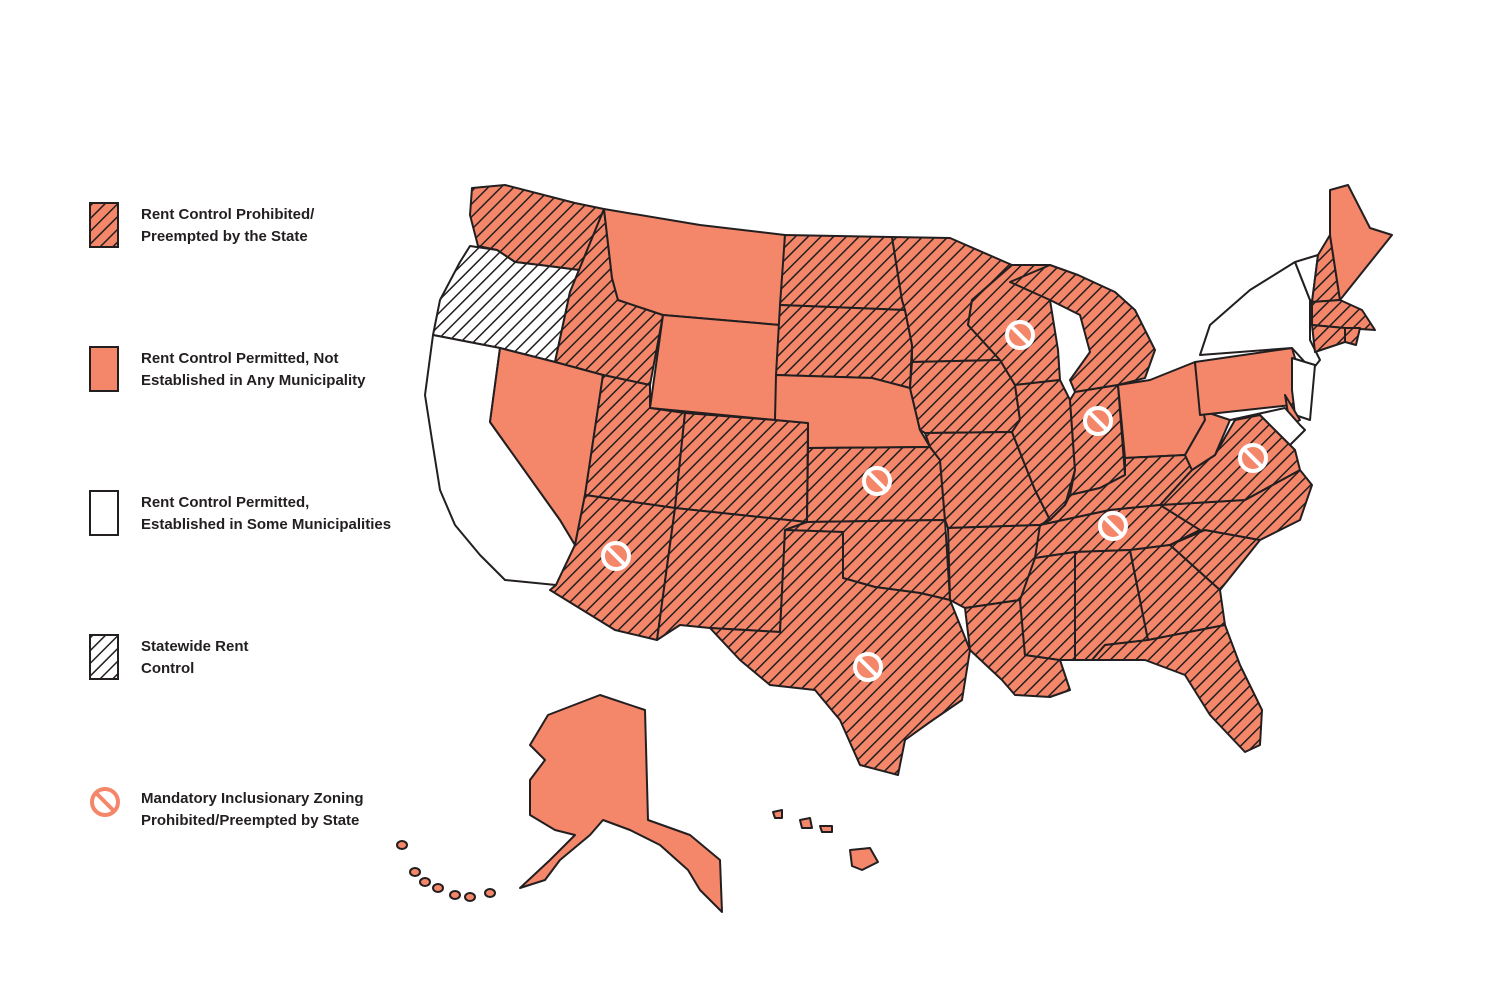 Image resolution: width=1500 pixels, height=1003 pixels. I want to click on state-hi, so click(825, 840).